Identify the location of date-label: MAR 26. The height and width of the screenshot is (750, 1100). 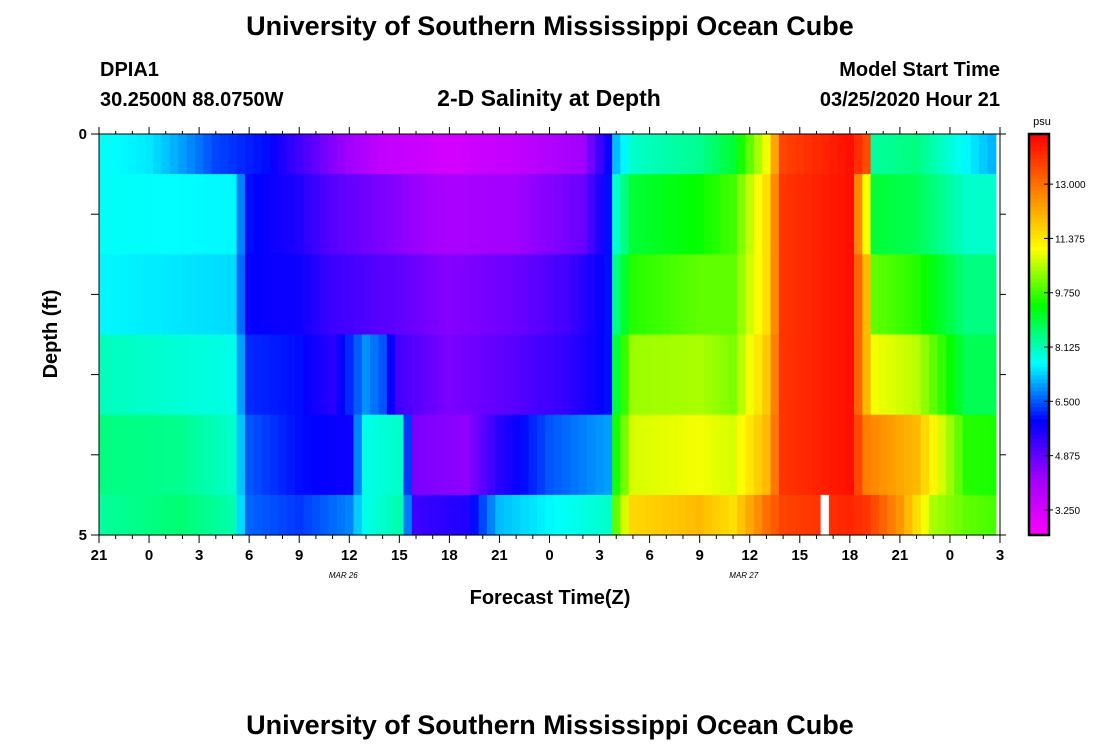
(343, 575).